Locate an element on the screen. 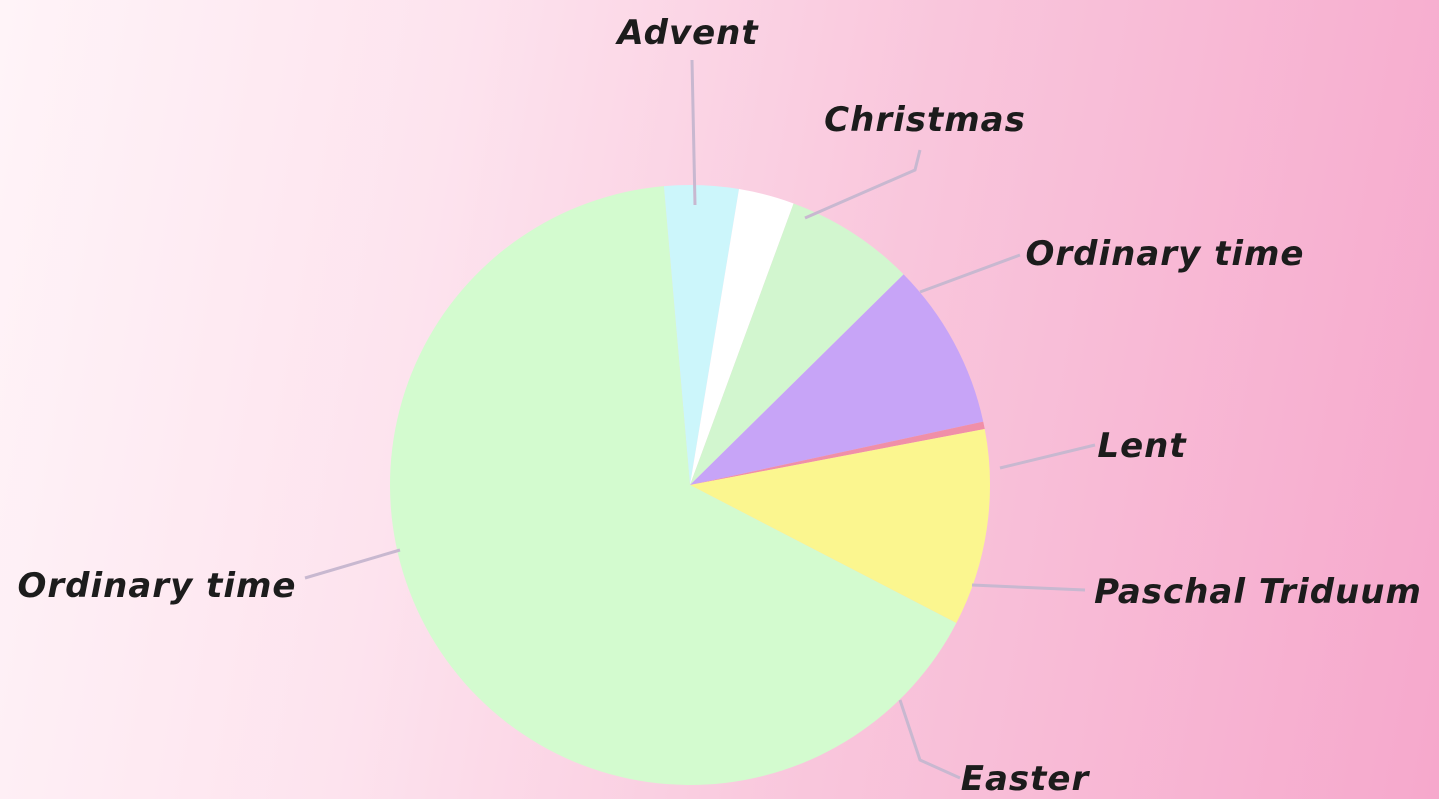 This screenshot has width=1439, height=799. slice-label-ordinary-time-6: Ordinary time is located at coordinates (157, 586).